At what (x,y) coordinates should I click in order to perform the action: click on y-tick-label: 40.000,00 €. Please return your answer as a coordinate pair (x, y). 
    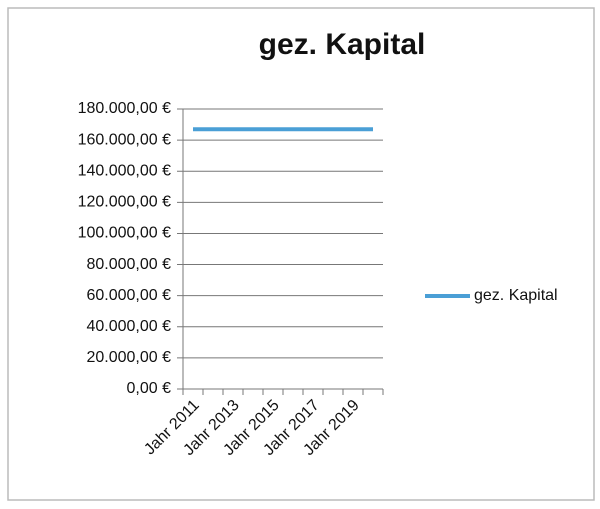
    Looking at the image, I should click on (128, 326).